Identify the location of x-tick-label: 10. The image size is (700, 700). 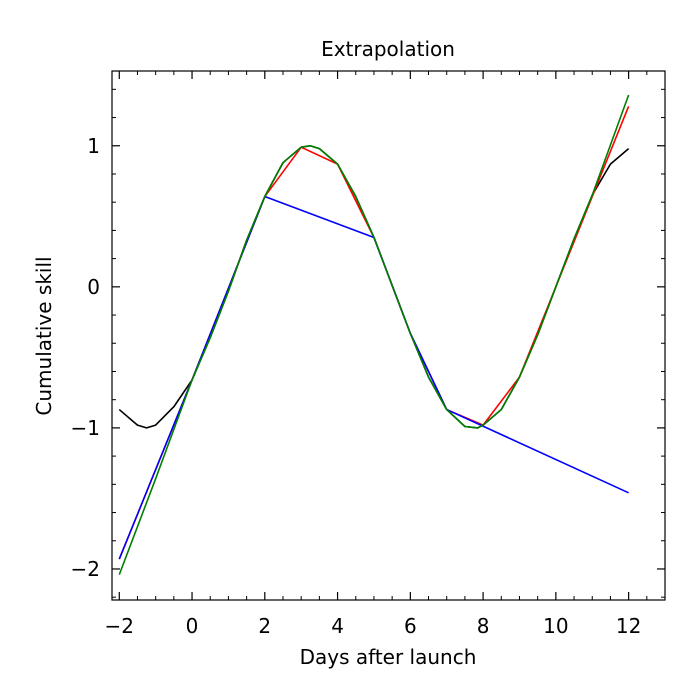
(555, 626).